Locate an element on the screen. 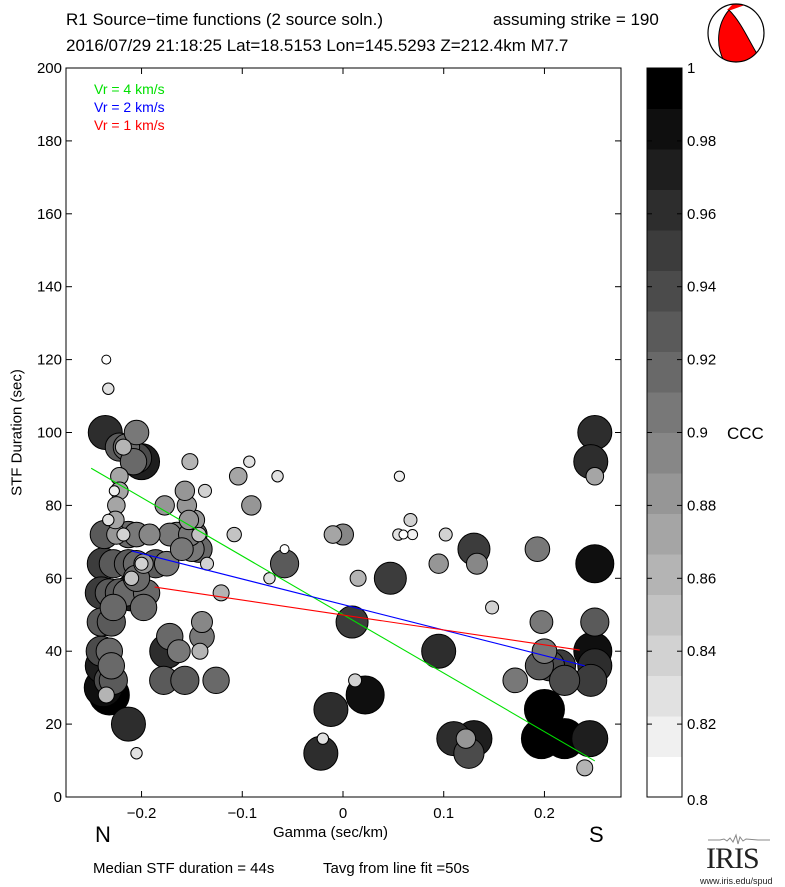  colorbar-tick-label: 0.92 is located at coordinates (701, 360).